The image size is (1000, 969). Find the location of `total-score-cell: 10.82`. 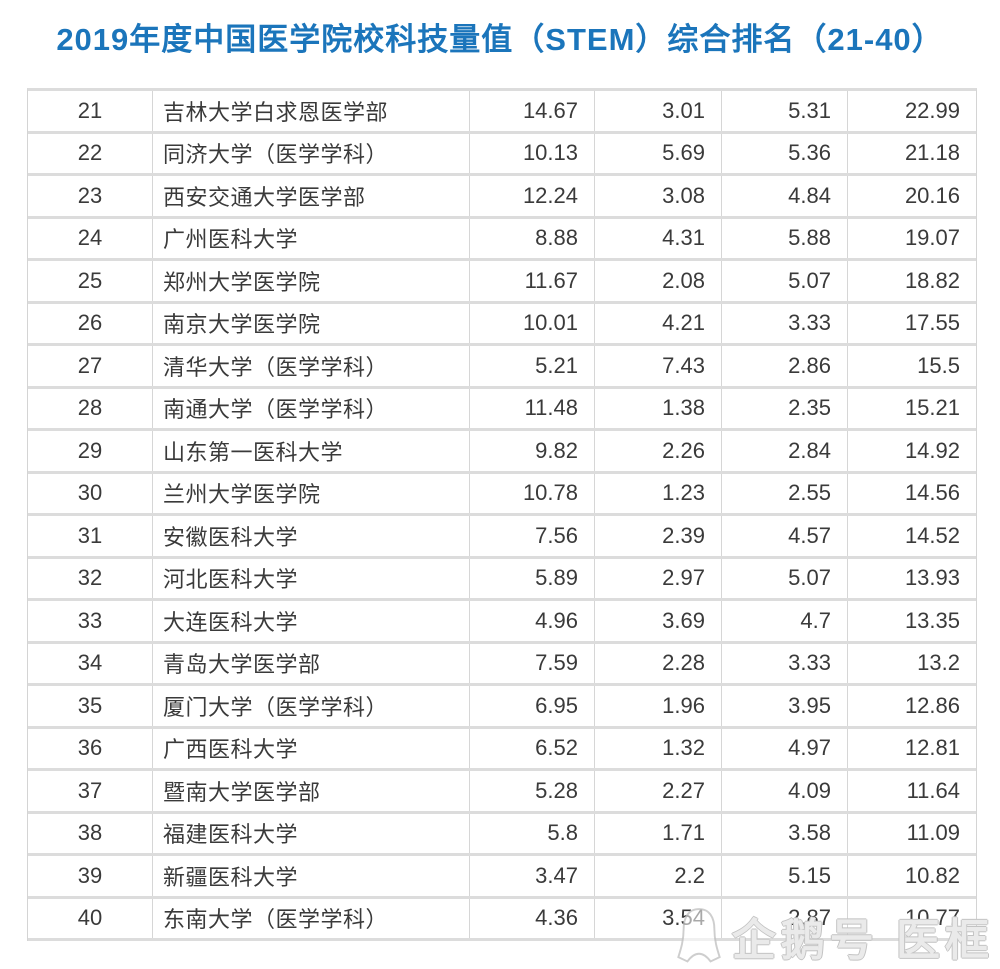

total-score-cell: 10.82 is located at coordinates (932, 875).